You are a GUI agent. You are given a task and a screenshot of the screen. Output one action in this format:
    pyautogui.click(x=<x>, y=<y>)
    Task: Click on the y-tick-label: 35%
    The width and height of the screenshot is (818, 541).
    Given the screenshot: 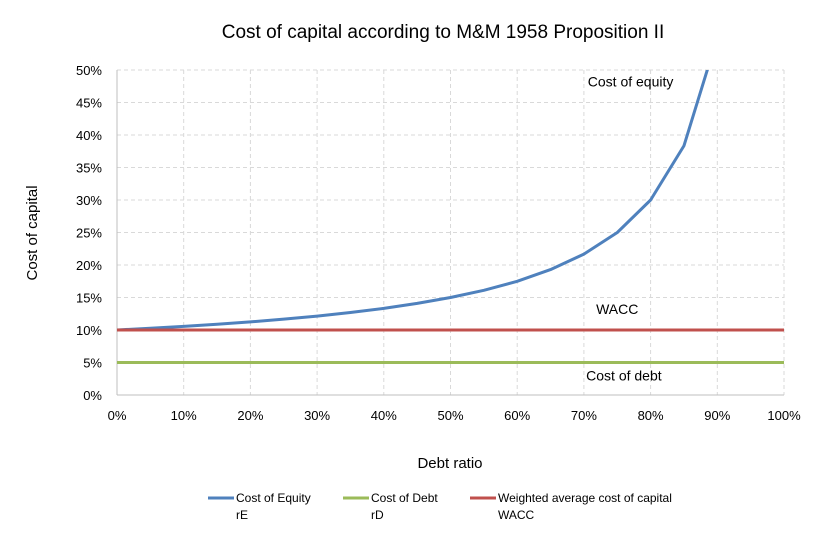 What is the action you would take?
    pyautogui.click(x=89, y=168)
    